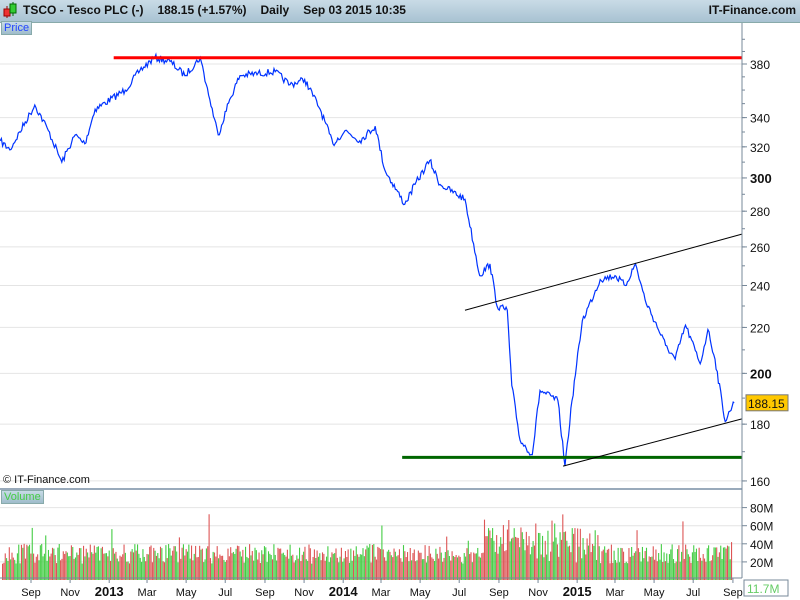 This screenshot has width=800, height=600. What do you see at coordinates (761, 563) in the screenshot?
I see `volume-tick-label: 20M` at bounding box center [761, 563].